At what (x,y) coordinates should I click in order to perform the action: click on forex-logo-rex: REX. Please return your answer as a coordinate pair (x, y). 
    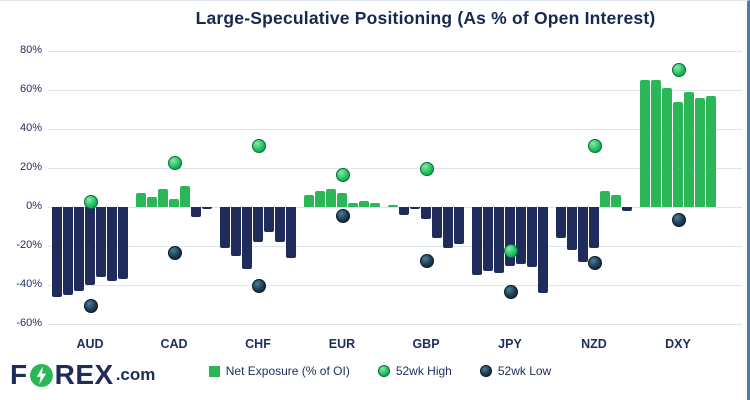
    Looking at the image, I should click on (84, 374).